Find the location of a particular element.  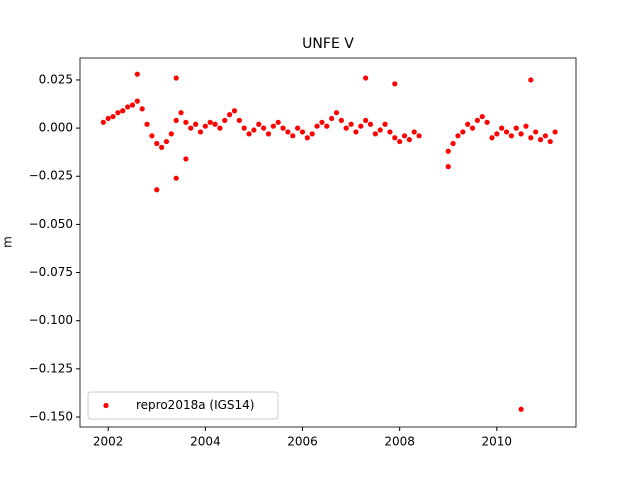

y-tick-label: −0.150 is located at coordinates (51, 416).